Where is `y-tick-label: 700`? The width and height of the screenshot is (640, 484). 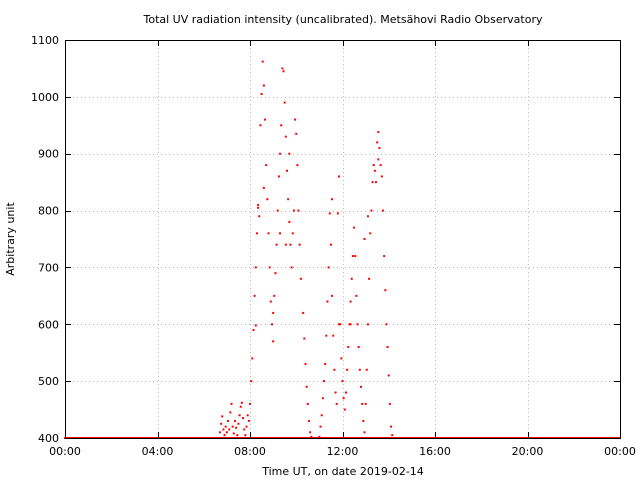 y-tick-label: 700 is located at coordinates (48, 267).